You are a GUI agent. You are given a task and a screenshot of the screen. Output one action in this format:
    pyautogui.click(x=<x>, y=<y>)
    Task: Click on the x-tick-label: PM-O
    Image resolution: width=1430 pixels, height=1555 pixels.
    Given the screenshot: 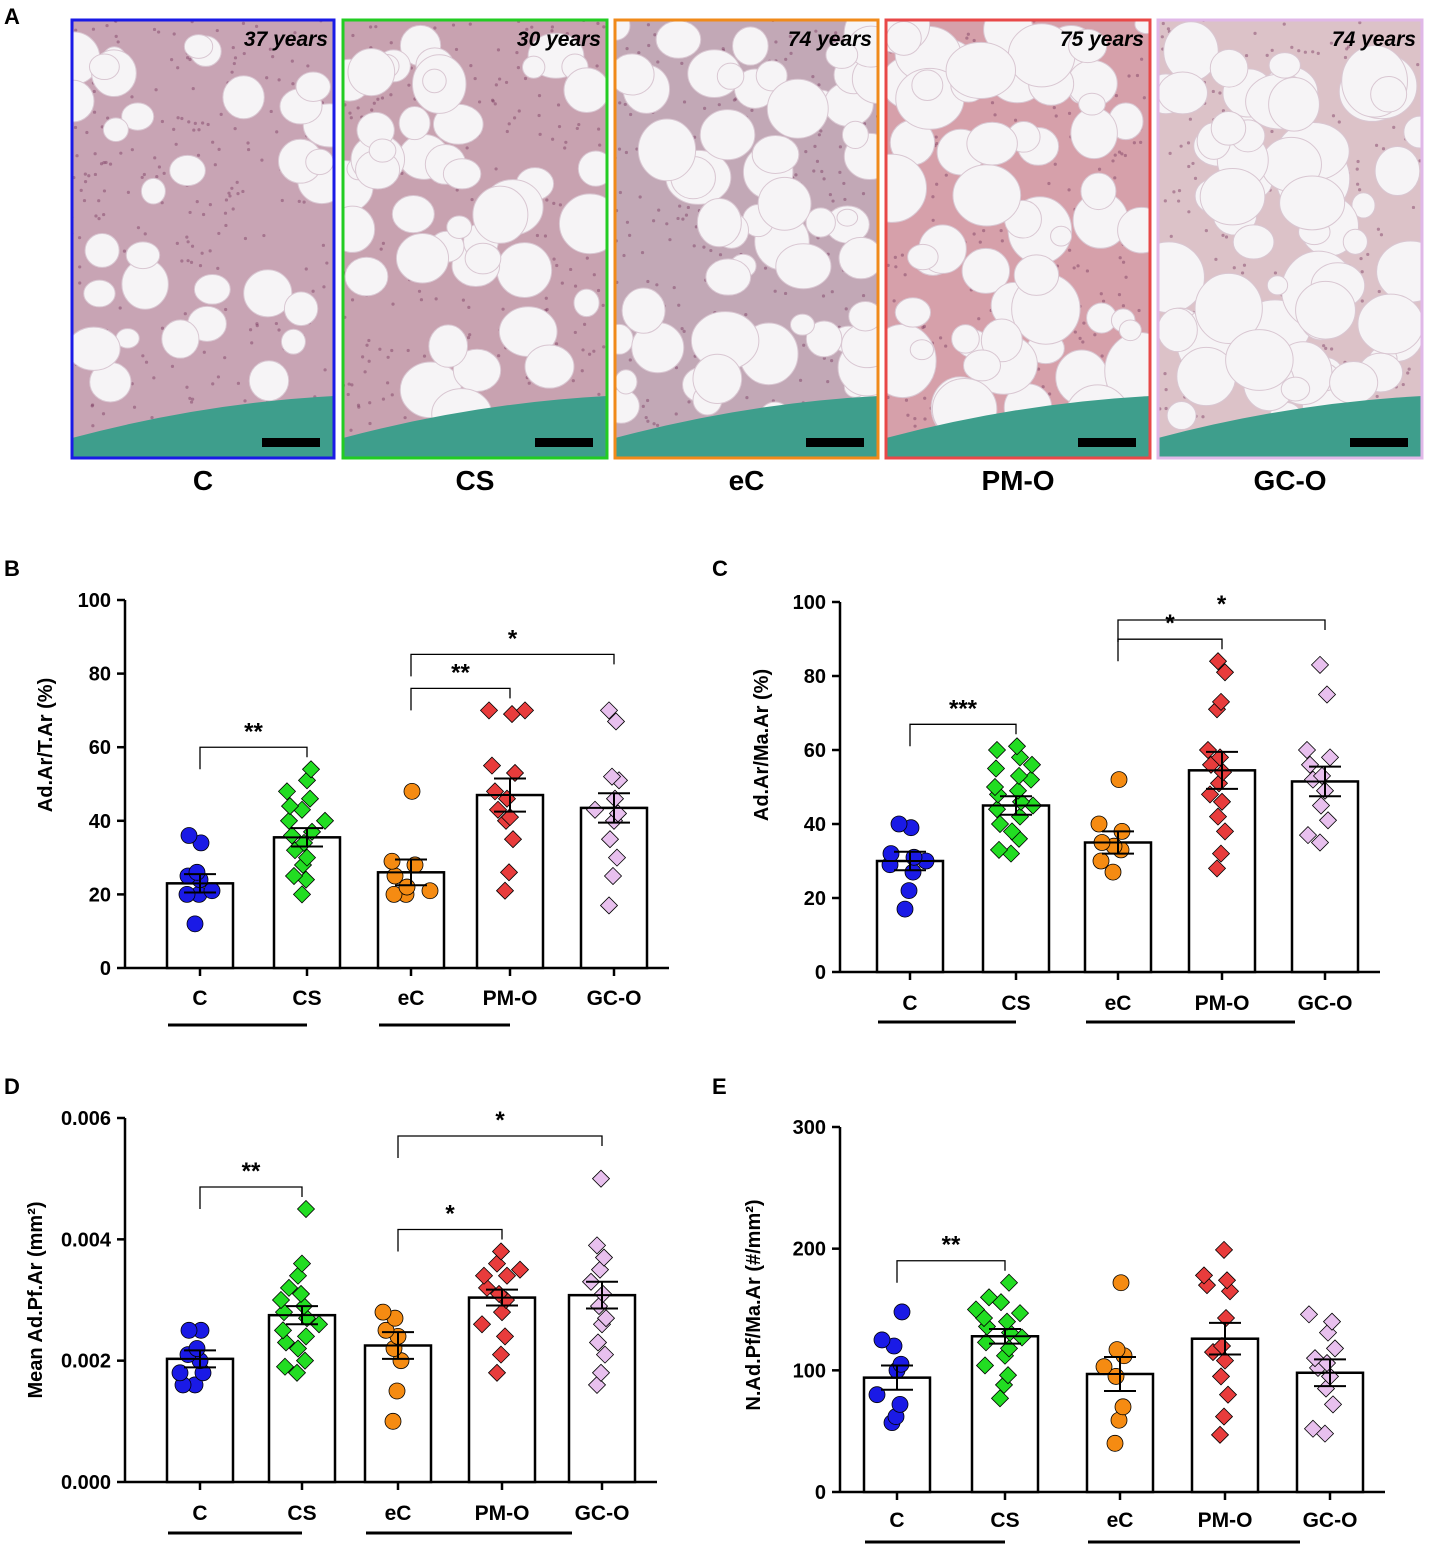 What is the action you would take?
    pyautogui.click(x=1222, y=1003)
    